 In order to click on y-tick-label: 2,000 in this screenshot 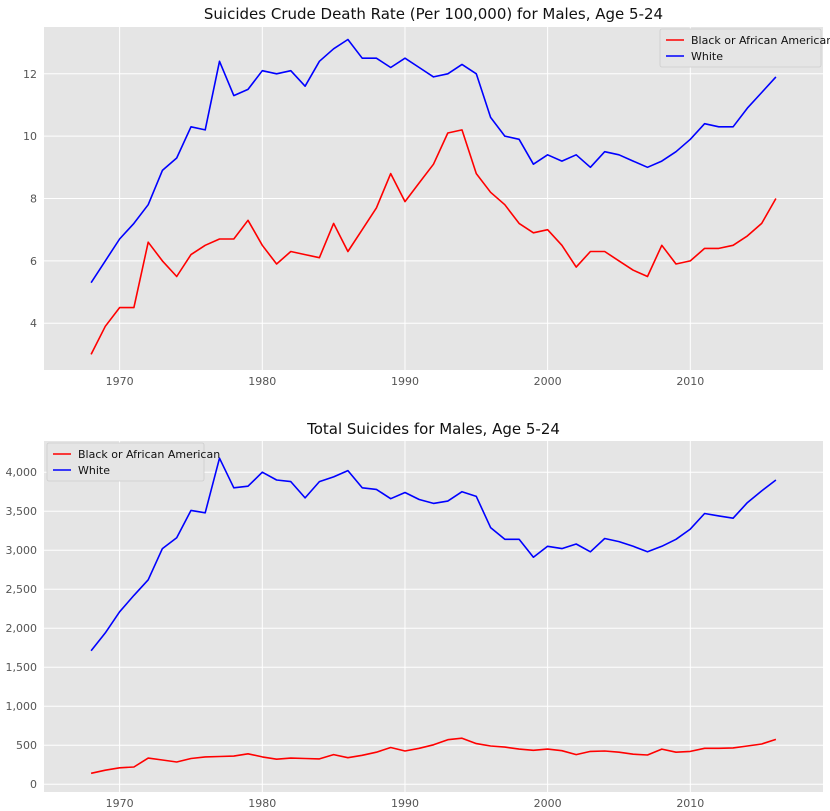, I will do `click(22, 628)`.